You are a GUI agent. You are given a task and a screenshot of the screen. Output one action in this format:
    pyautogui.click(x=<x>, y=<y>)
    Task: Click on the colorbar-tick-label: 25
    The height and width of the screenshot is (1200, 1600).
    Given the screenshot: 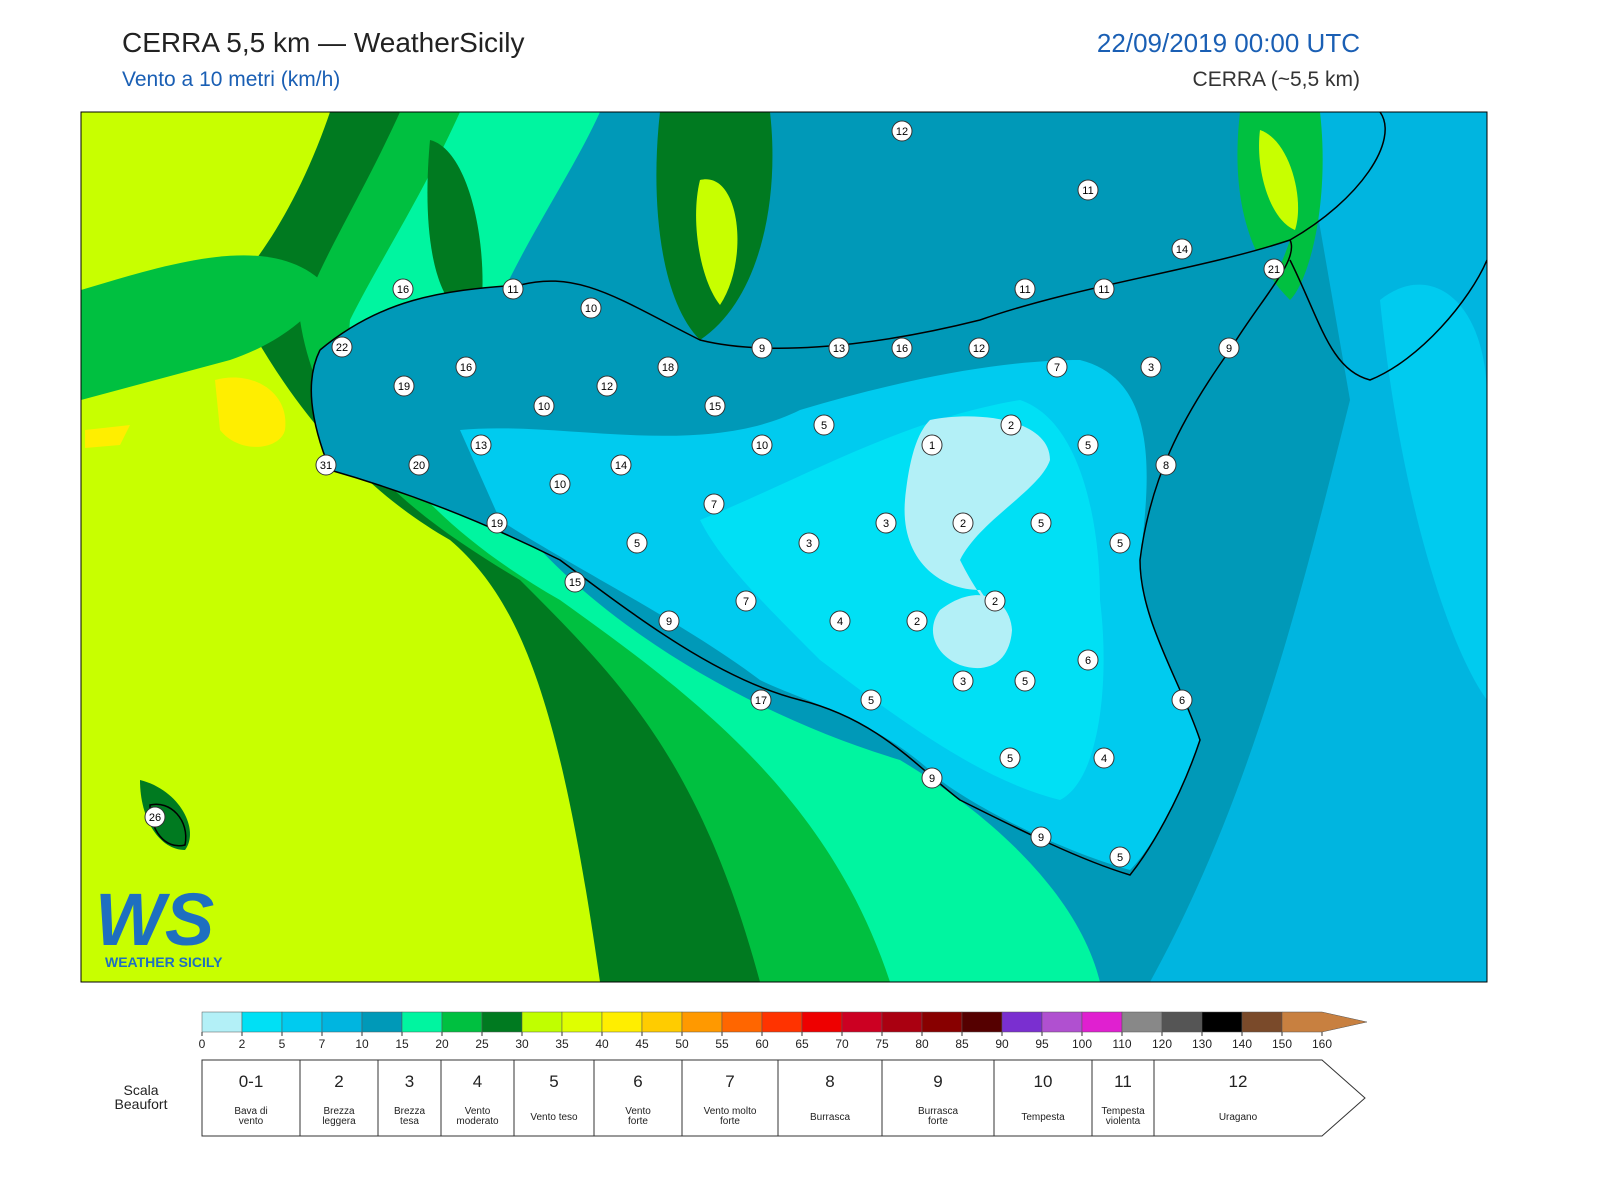 What is the action you would take?
    pyautogui.click(x=482, y=1044)
    